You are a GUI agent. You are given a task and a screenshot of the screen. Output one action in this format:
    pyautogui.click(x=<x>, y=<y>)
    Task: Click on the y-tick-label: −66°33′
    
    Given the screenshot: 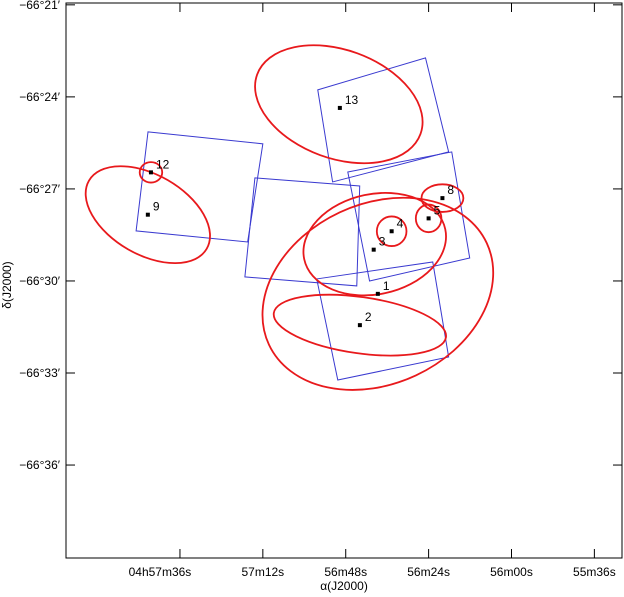 What is the action you would take?
    pyautogui.click(x=40, y=373)
    